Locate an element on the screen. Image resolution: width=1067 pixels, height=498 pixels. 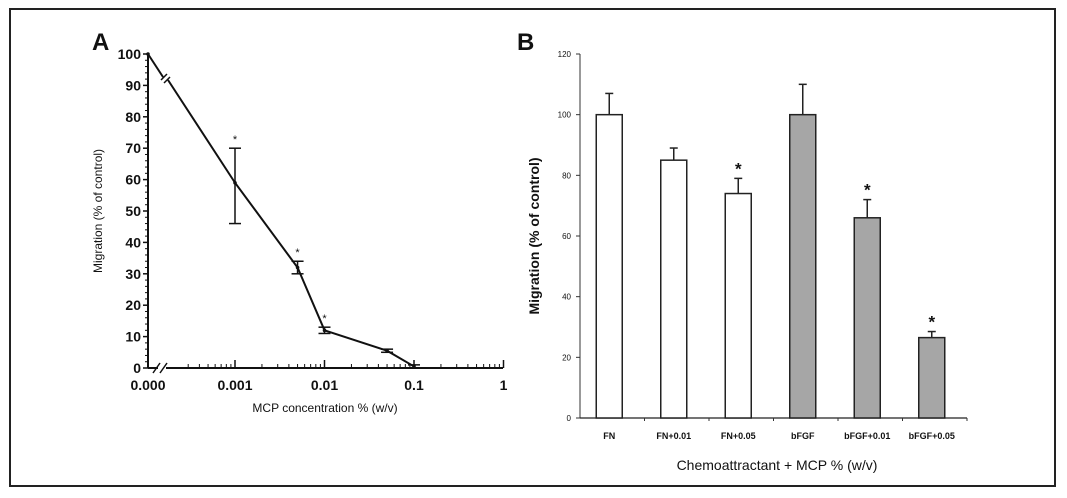
a-y-tick-label: 60 is located at coordinates (133, 180).